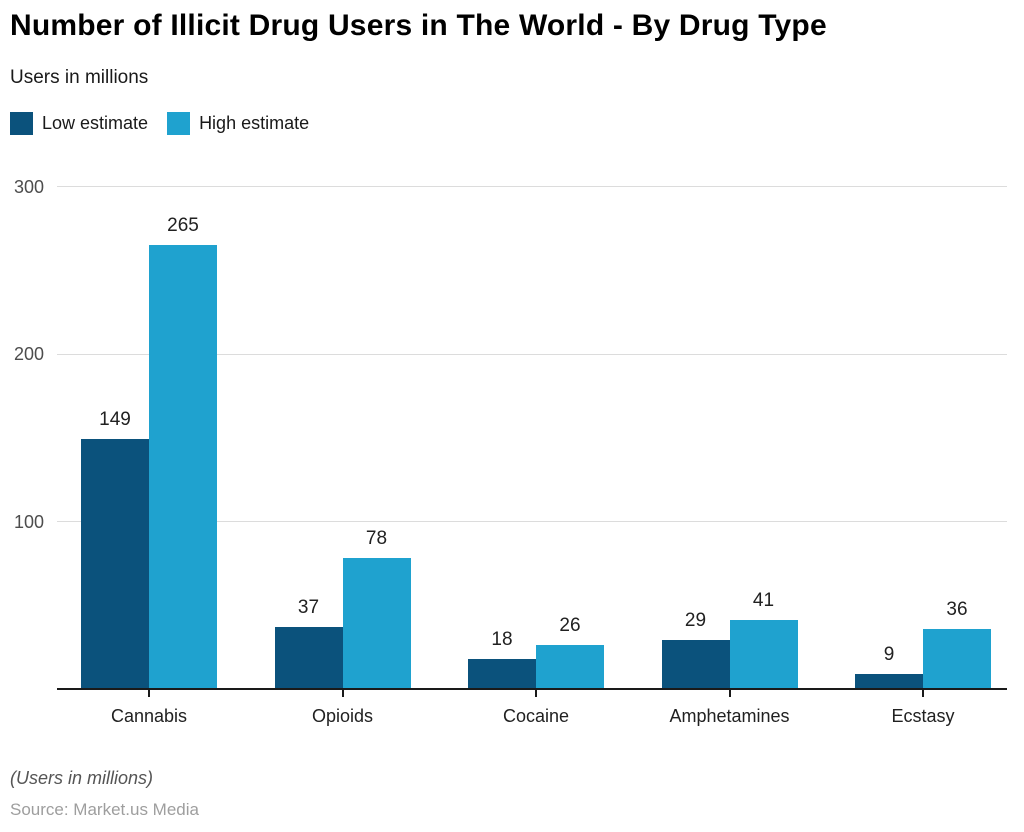  I want to click on x-axis-tick-amphetamines, so click(729, 693).